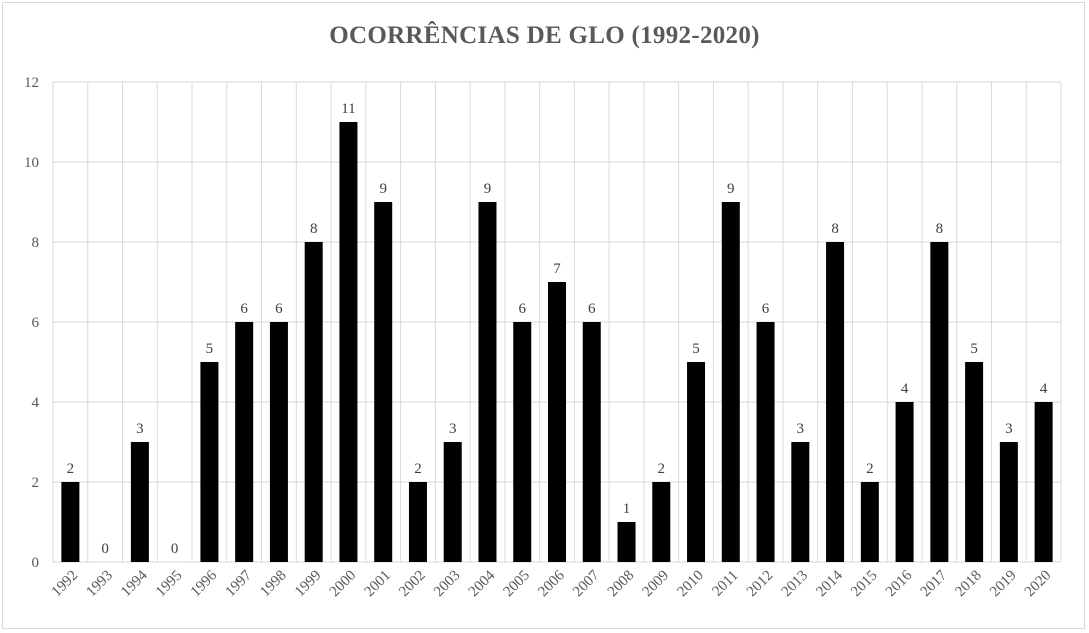 The width and height of the screenshot is (1089, 633). Describe the element at coordinates (204, 583) in the screenshot. I see `x-tick-label: 1996` at that location.